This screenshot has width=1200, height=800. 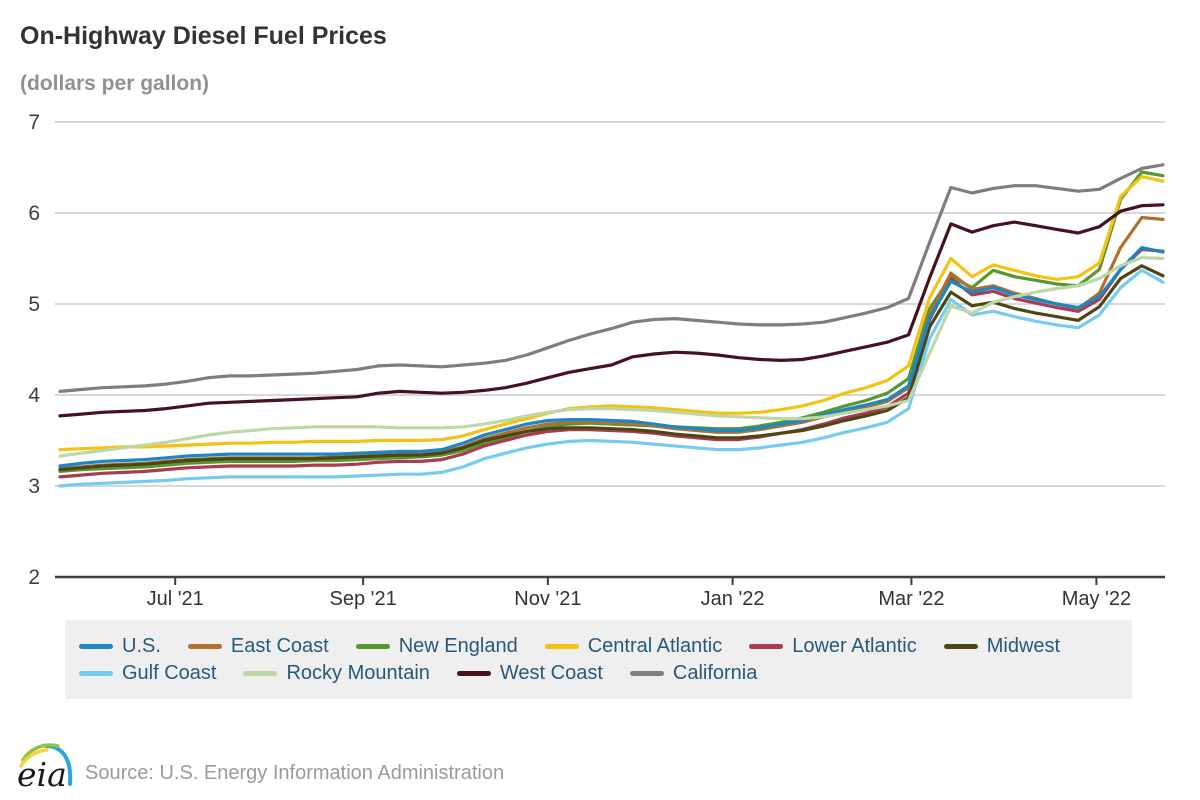 I want to click on y-tick-label-2: 2, so click(x=34, y=577).